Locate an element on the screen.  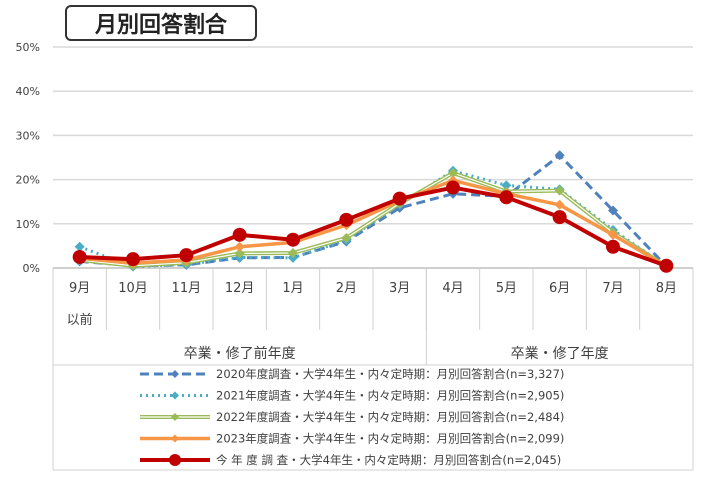
x-tick-label: 12月 is located at coordinates (240, 288).